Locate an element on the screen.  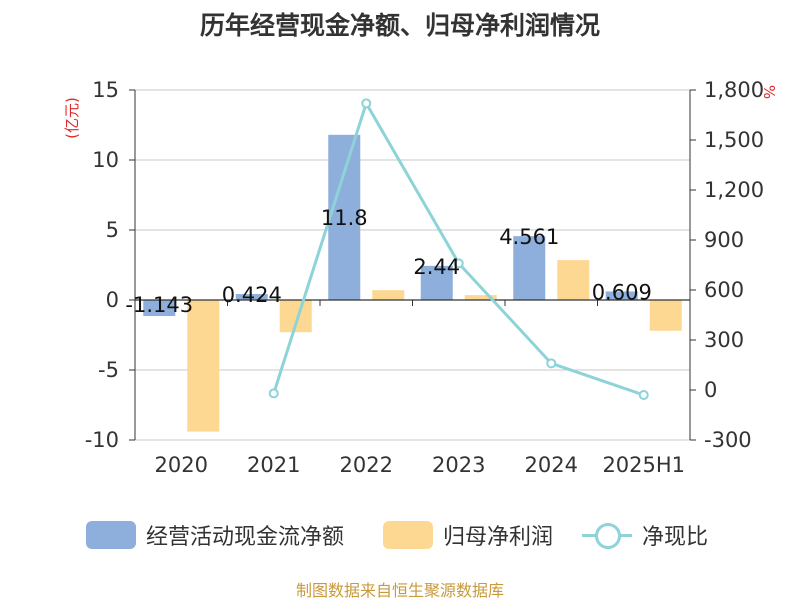
data-labels: -1.143 0.424 11.8 2.44 4.561 0.609 is located at coordinates (388, 261).